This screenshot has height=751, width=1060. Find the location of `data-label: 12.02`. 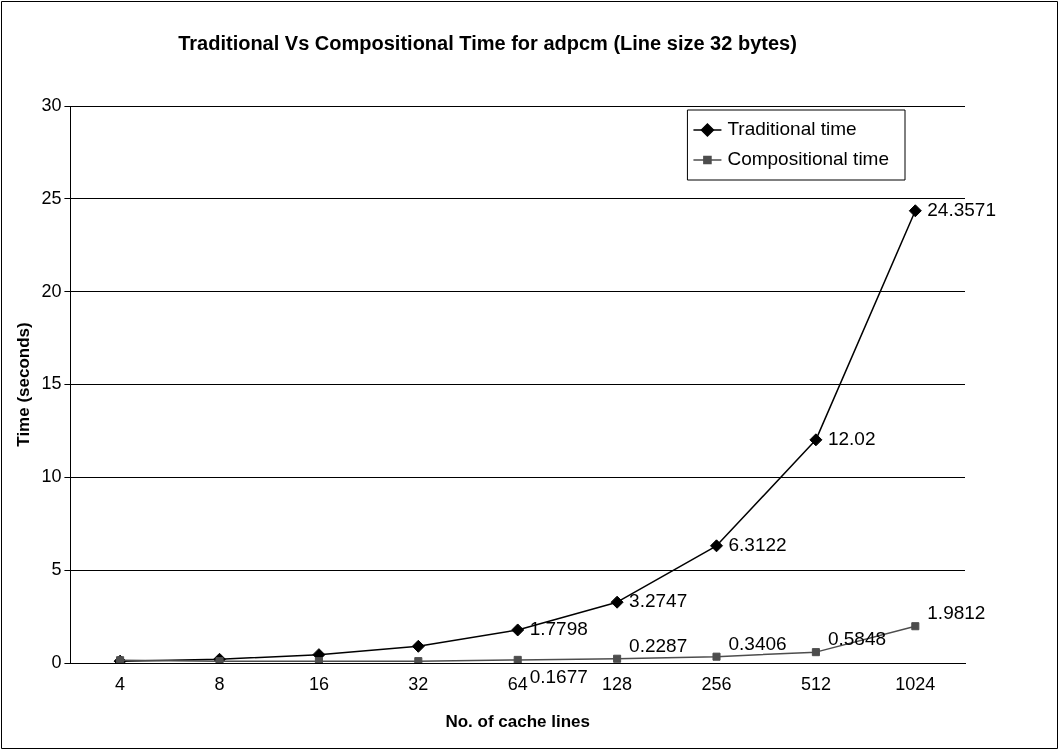

data-label: 12.02 is located at coordinates (851, 439).